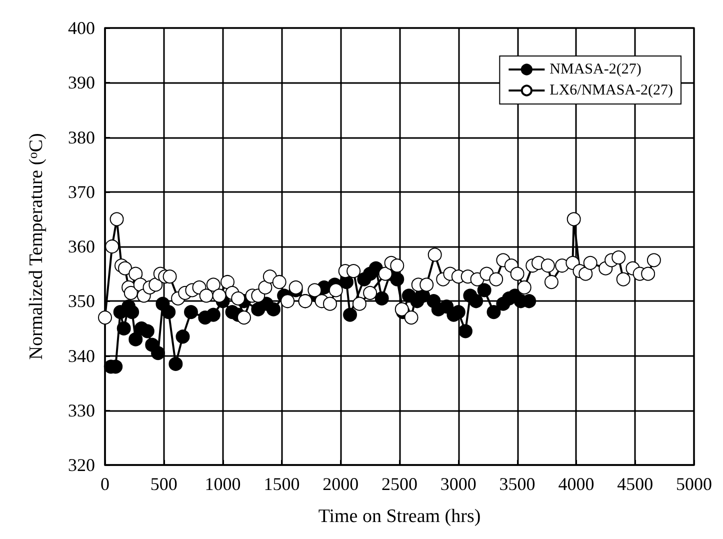 The width and height of the screenshot is (723, 539). What do you see at coordinates (340, 484) in the screenshot?
I see `x-tick-label: 2000` at bounding box center [340, 484].